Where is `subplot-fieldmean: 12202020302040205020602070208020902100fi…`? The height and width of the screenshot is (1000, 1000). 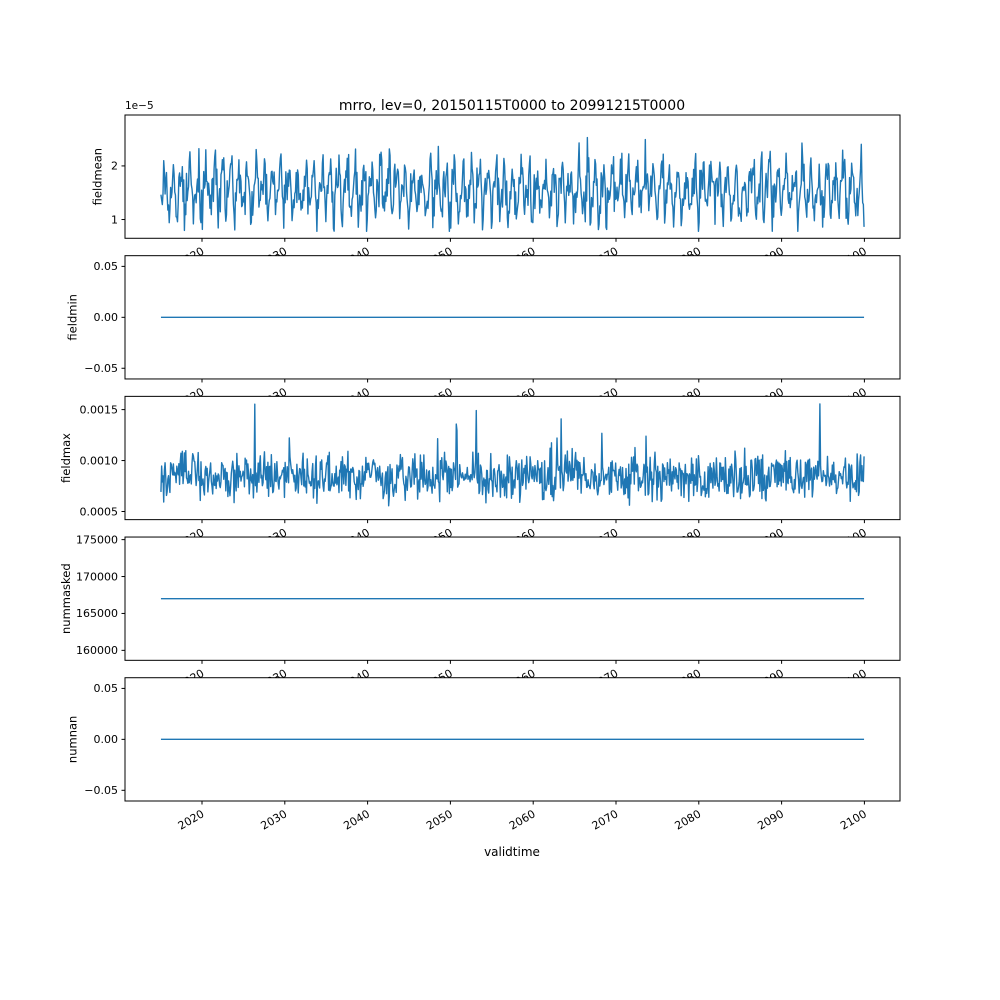
subplot-fieldmean: 12202020302040205020602070208020902100fi… is located at coordinates (496, 185).